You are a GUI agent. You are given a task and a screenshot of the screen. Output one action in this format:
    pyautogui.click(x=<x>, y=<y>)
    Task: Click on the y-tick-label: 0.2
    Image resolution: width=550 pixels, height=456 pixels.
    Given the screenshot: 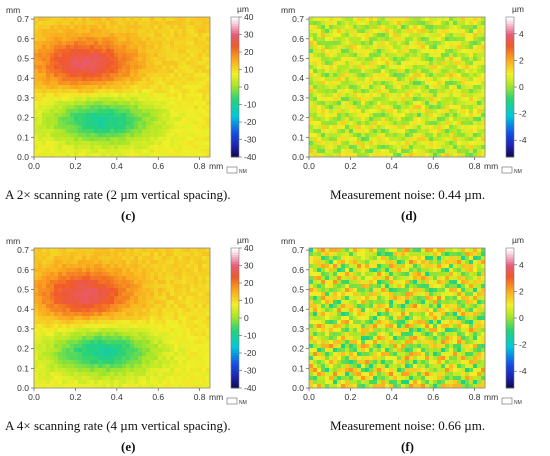 What is the action you would take?
    pyautogui.click(x=23, y=118)
    